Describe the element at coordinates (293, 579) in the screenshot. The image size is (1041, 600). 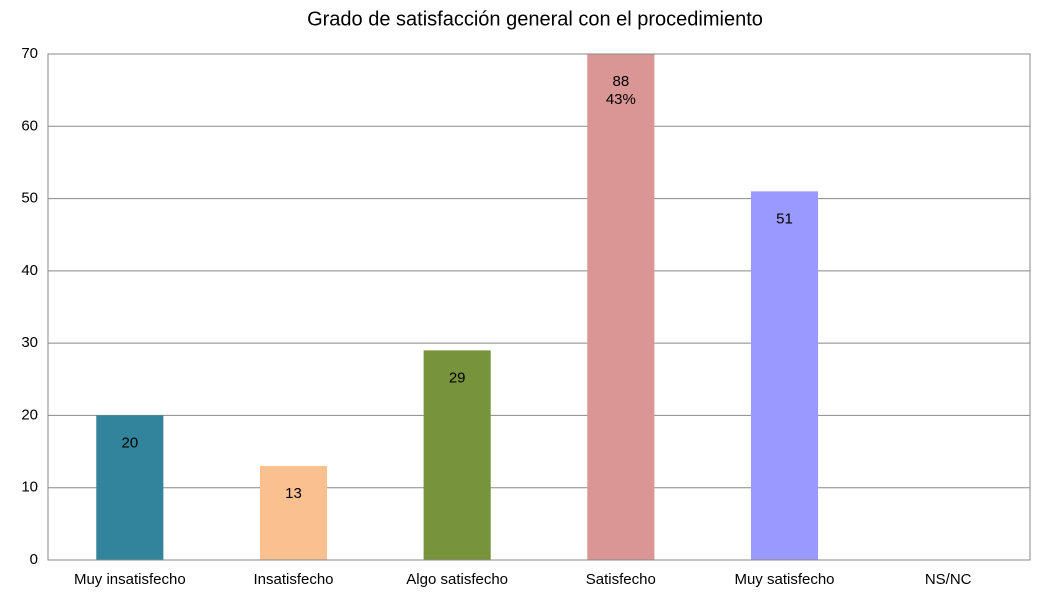
I see `x-tick-label: Insatisfecho` at that location.